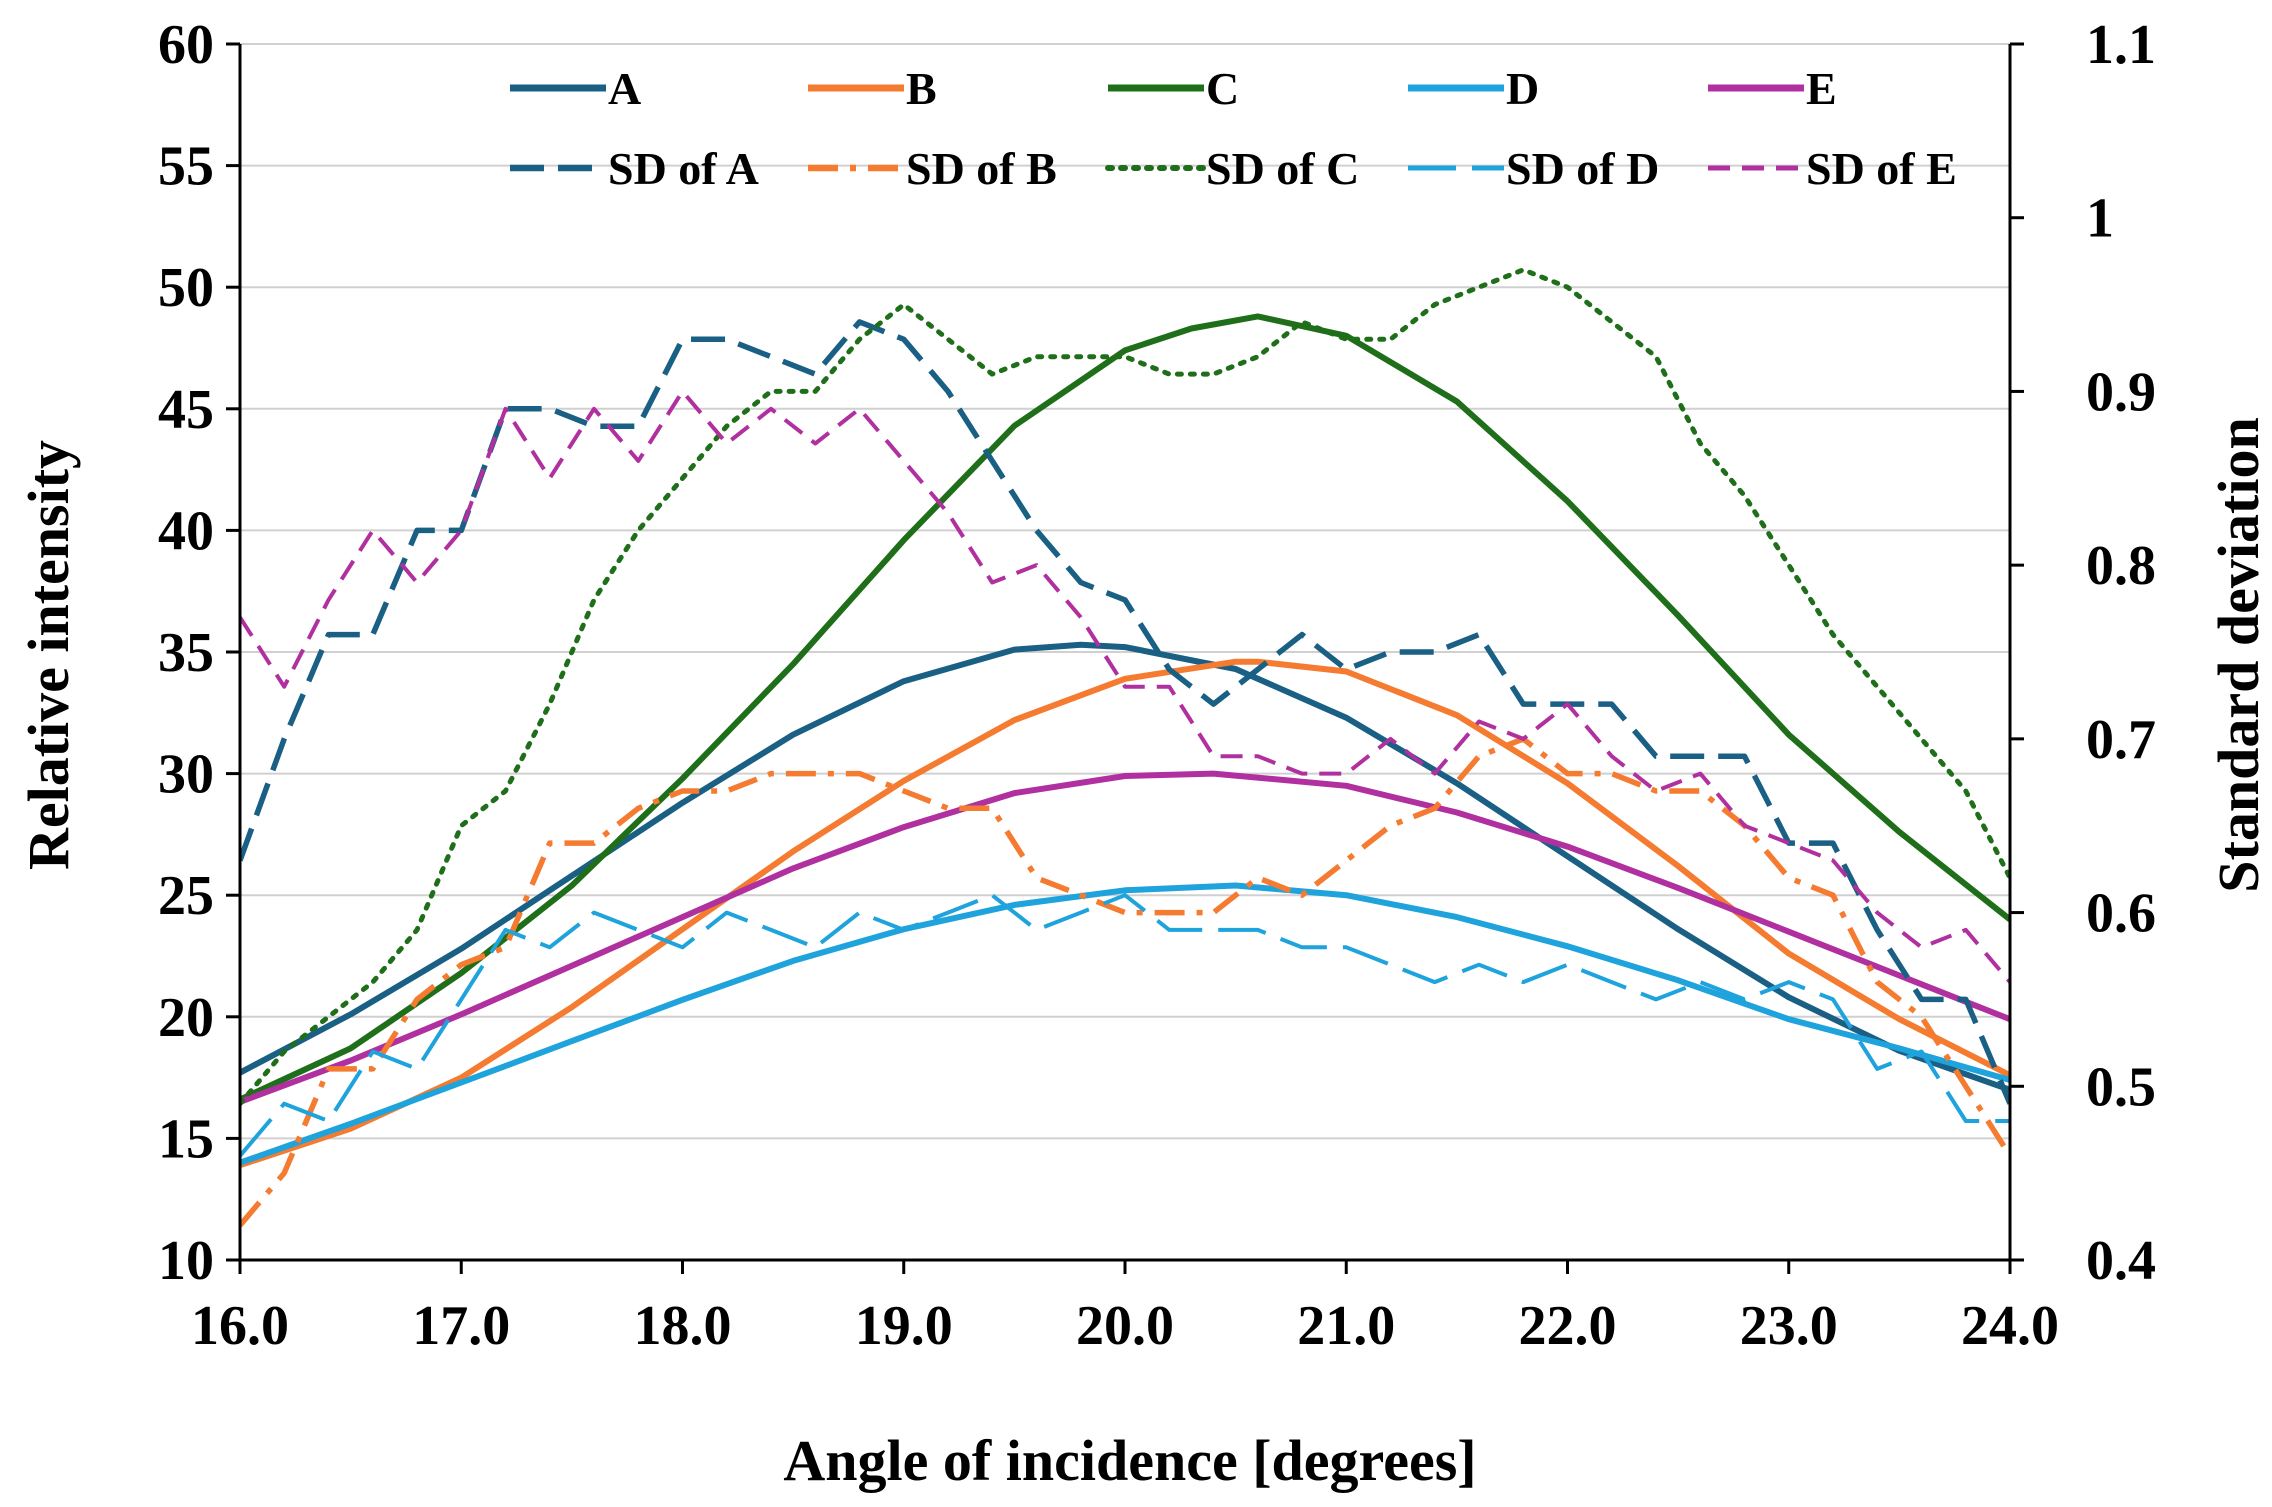  What do you see at coordinates (904, 1326) in the screenshot?
I see `x-tick-label: 19.0` at bounding box center [904, 1326].